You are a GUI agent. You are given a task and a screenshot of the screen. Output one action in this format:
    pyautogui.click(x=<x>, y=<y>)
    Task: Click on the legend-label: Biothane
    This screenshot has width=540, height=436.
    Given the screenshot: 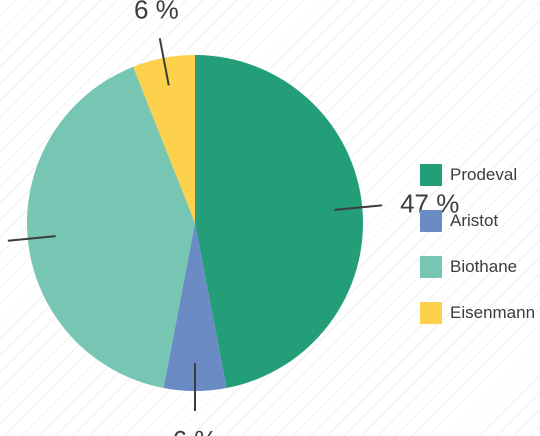 What is the action you would take?
    pyautogui.click(x=484, y=266)
    